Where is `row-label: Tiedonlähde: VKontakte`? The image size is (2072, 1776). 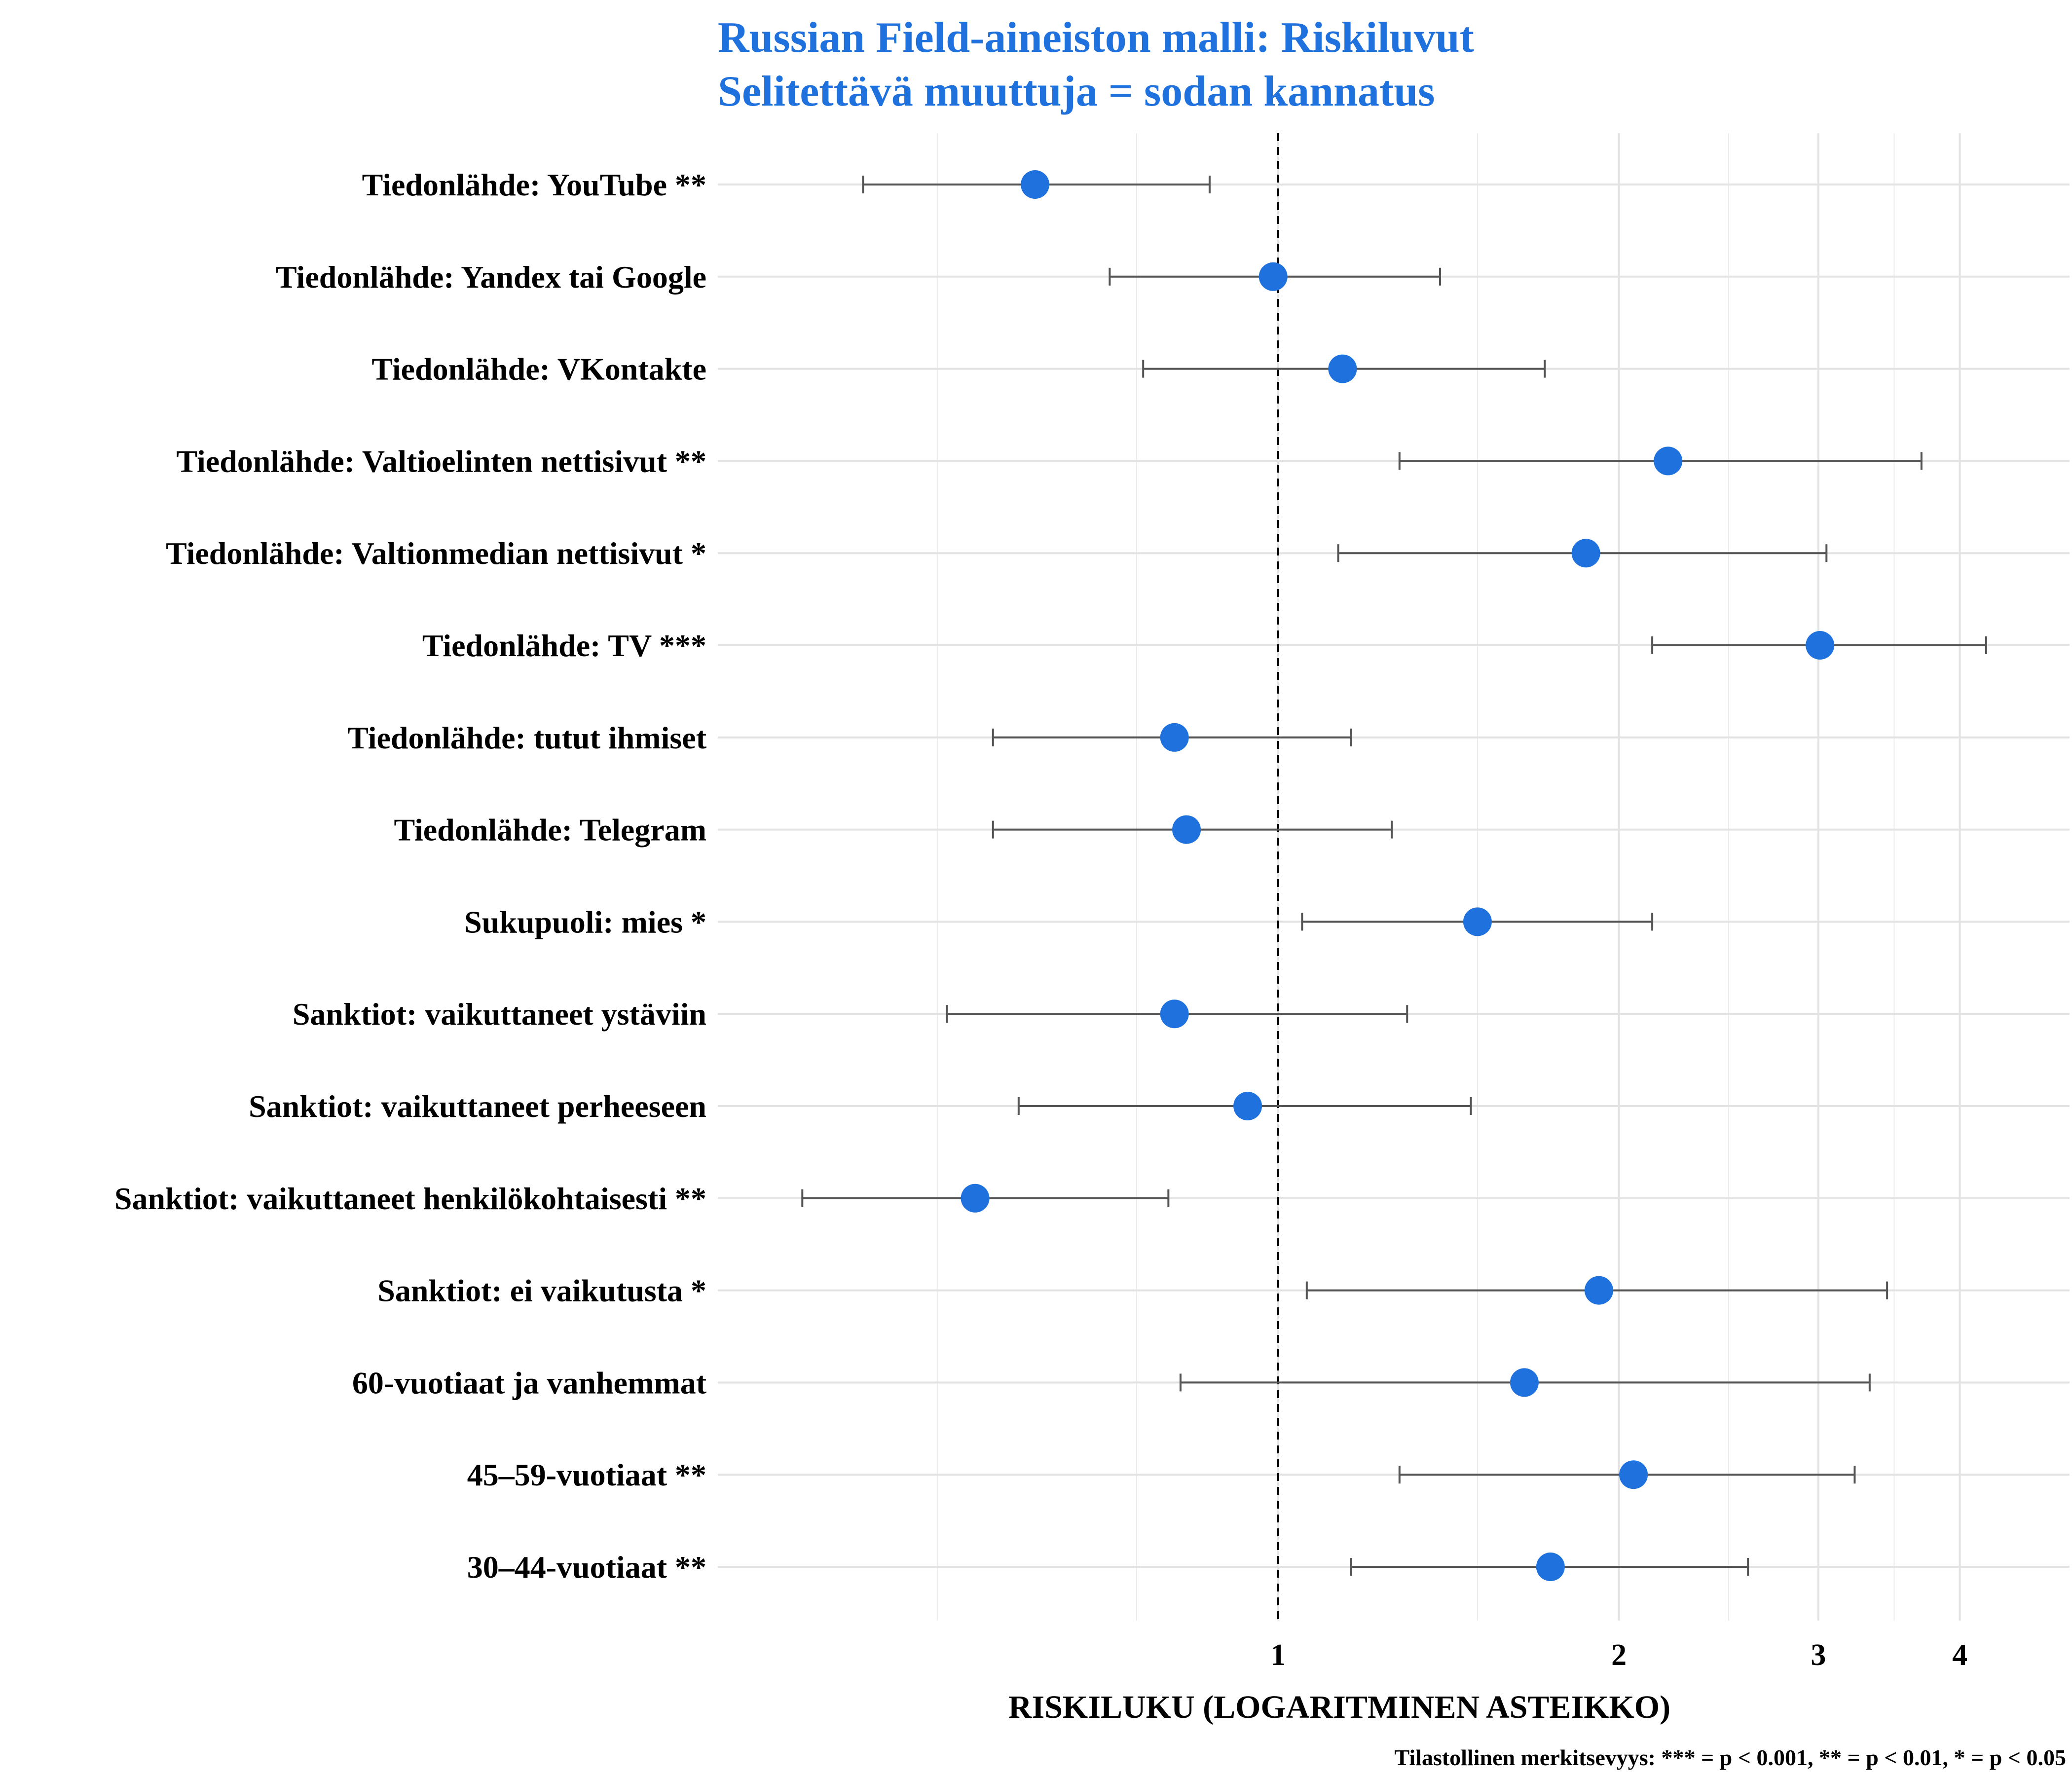
row-label: Tiedonlähde: VKontakte is located at coordinates (539, 370).